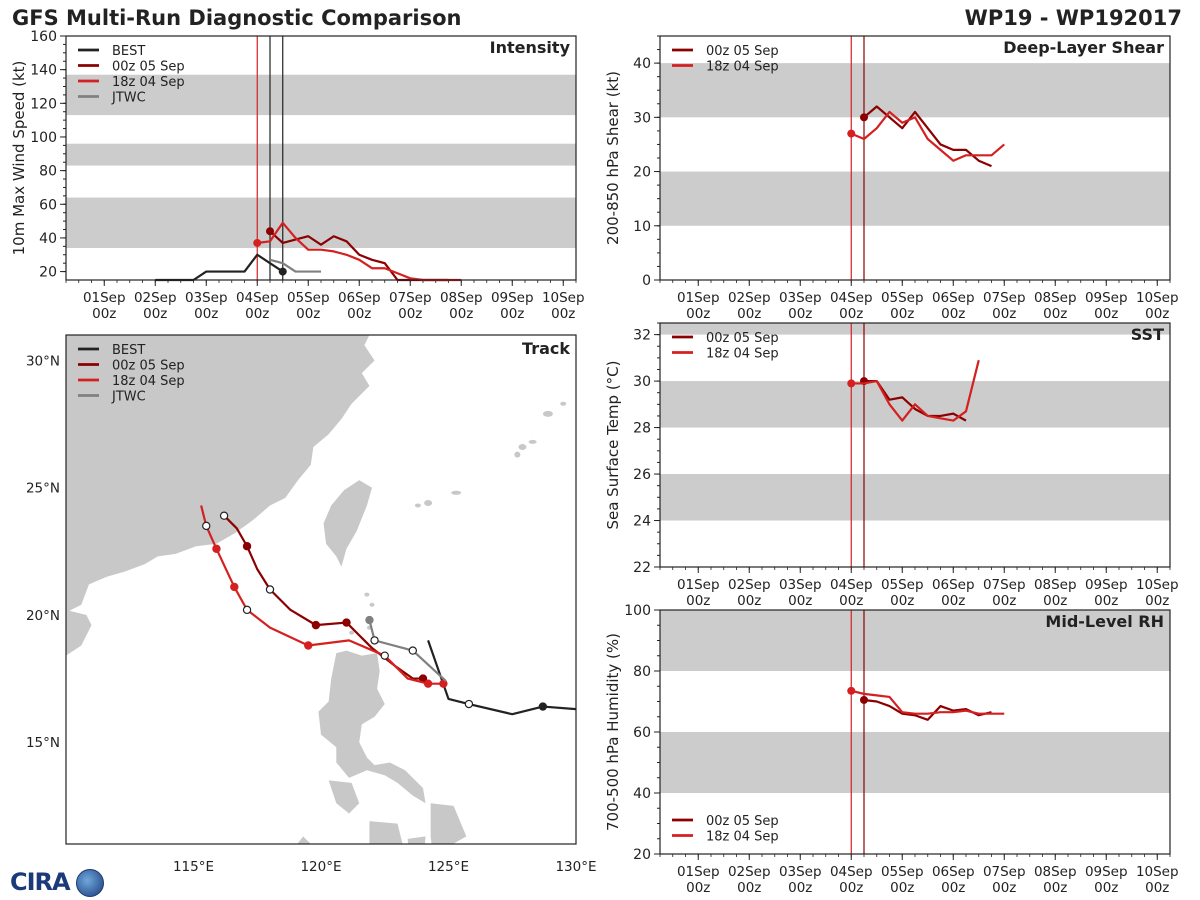 The height and width of the screenshot is (900, 1200). What do you see at coordinates (344, 797) in the screenshot?
I see `mindoro-island` at bounding box center [344, 797].